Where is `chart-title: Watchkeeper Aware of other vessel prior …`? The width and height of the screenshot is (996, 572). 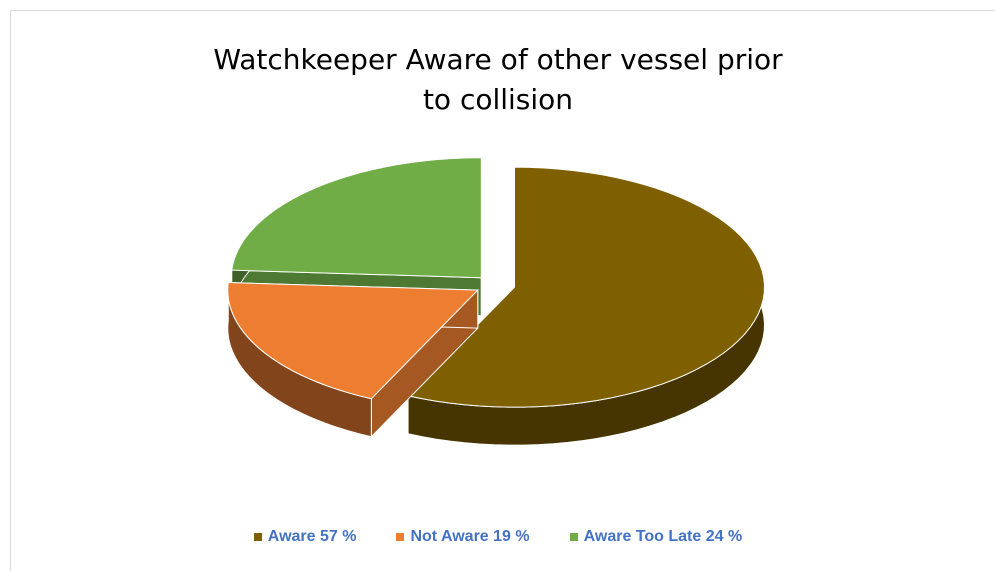
chart-title: Watchkeeper Aware of other vessel prior … is located at coordinates (498, 79).